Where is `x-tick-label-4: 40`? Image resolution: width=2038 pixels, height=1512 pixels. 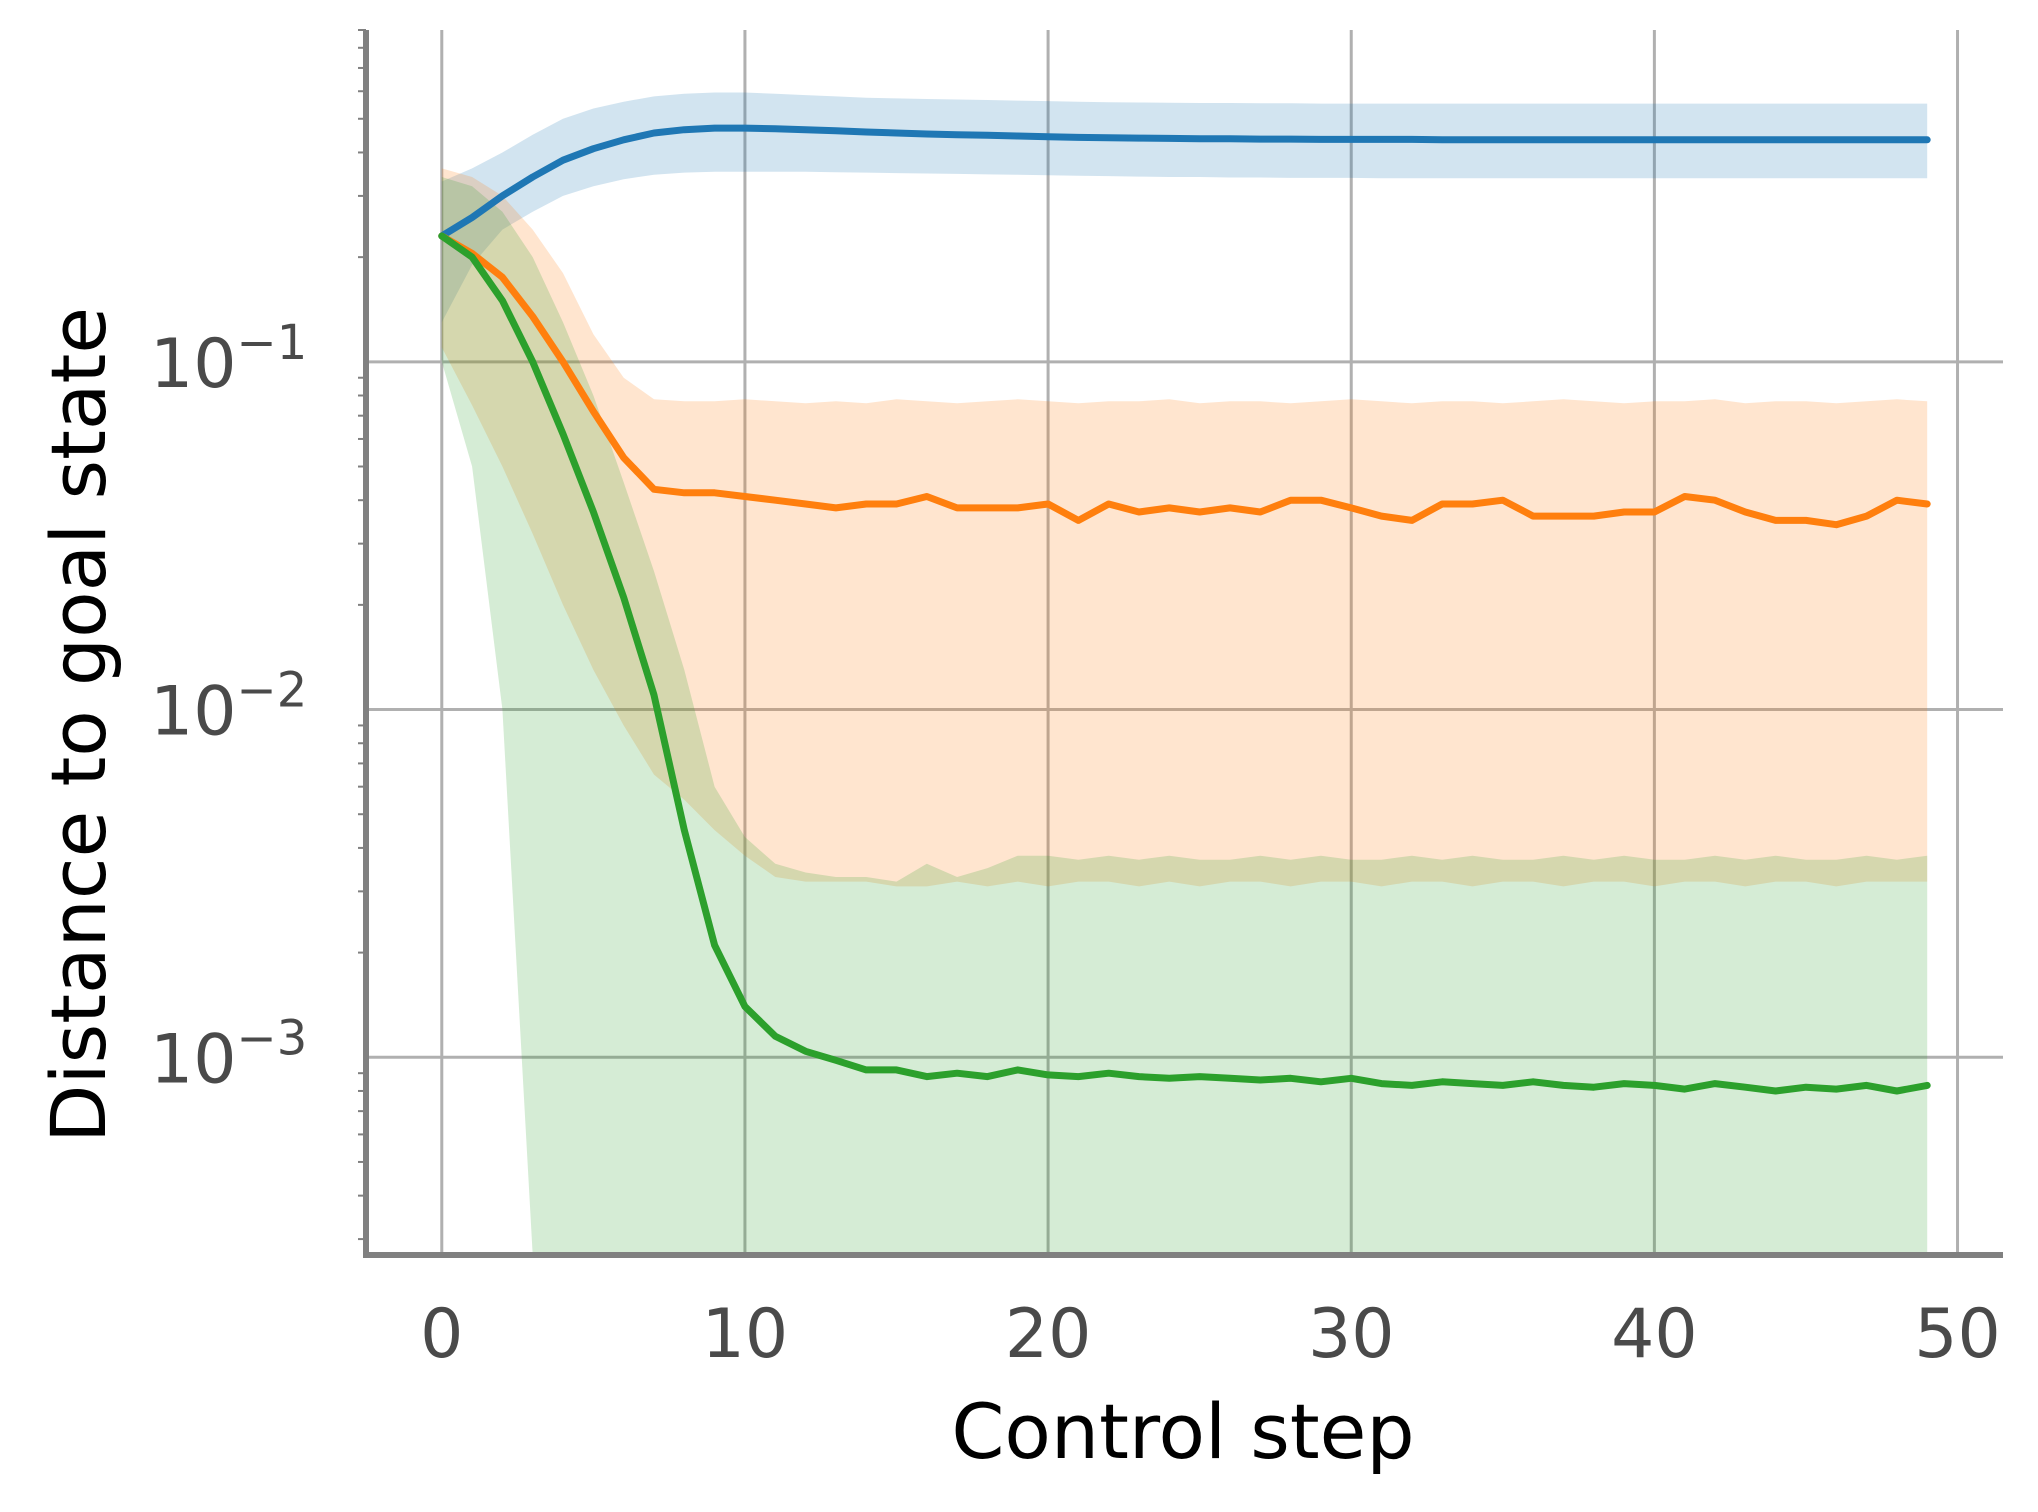 x-tick-label-4: 40 is located at coordinates (1654, 1334).